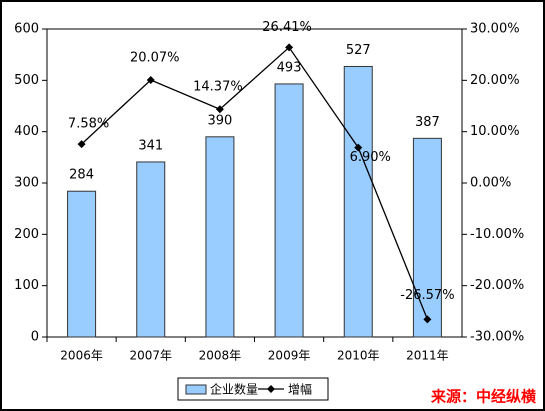  What do you see at coordinates (370, 157) in the screenshot?
I see `line-label: 6.90%` at bounding box center [370, 157].